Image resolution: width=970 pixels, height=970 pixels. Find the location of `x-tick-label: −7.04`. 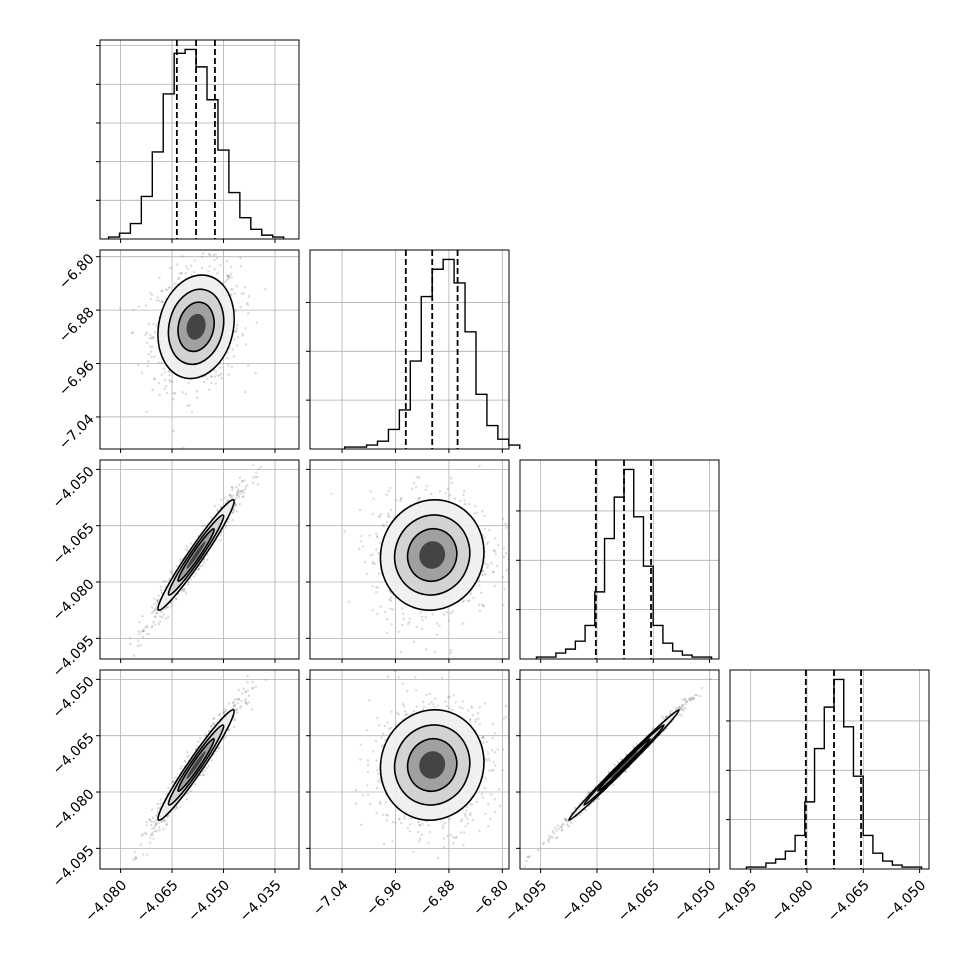

x-tick-label: −7.04 is located at coordinates (331, 898).